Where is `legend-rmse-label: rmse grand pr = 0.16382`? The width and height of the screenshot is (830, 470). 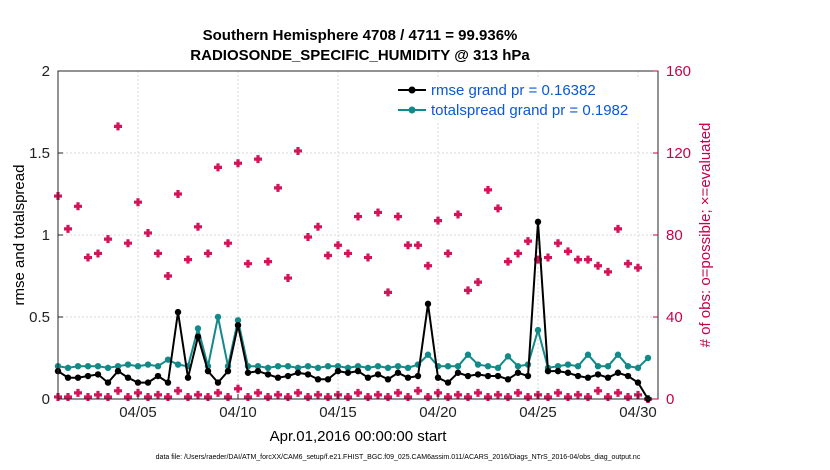 legend-rmse-label: rmse grand pr = 0.16382 is located at coordinates (513, 90).